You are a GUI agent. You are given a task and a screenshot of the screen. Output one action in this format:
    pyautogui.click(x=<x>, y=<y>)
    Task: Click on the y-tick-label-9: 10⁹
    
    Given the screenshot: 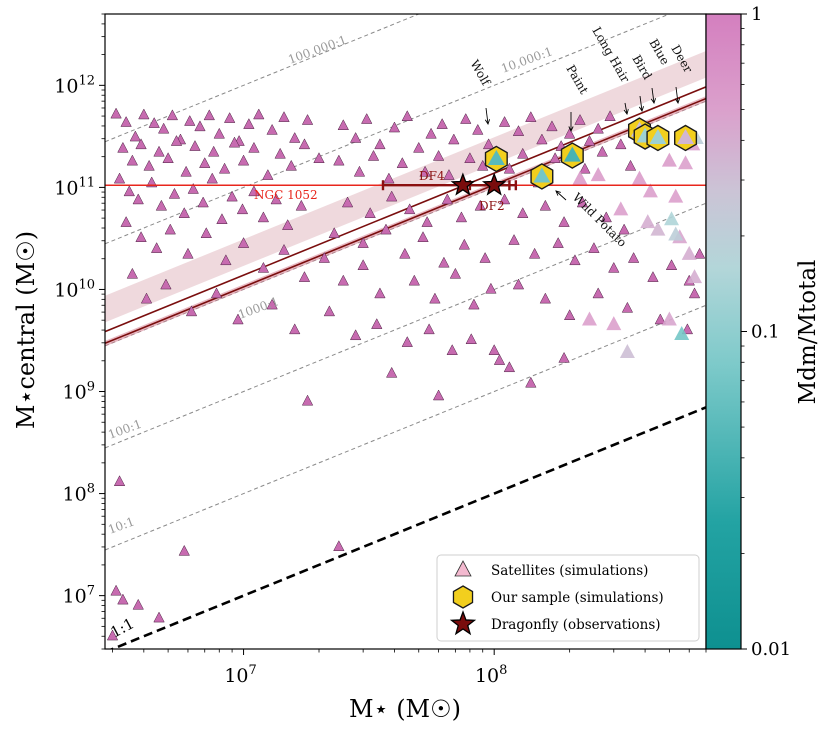 What is the action you would take?
    pyautogui.click(x=79, y=392)
    